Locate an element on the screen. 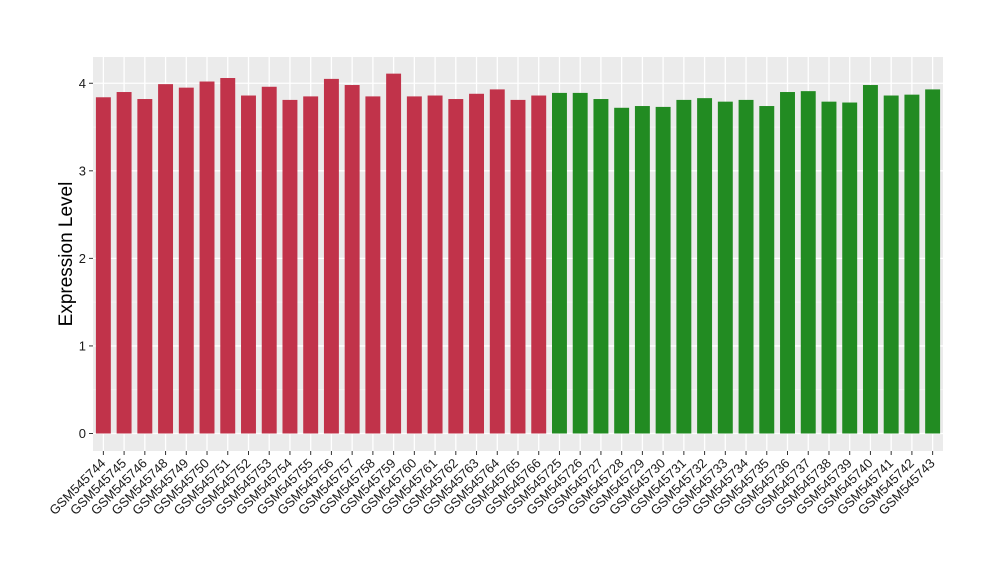 This screenshot has height=580, width=1000. bar-gsm545762 is located at coordinates (456, 266).